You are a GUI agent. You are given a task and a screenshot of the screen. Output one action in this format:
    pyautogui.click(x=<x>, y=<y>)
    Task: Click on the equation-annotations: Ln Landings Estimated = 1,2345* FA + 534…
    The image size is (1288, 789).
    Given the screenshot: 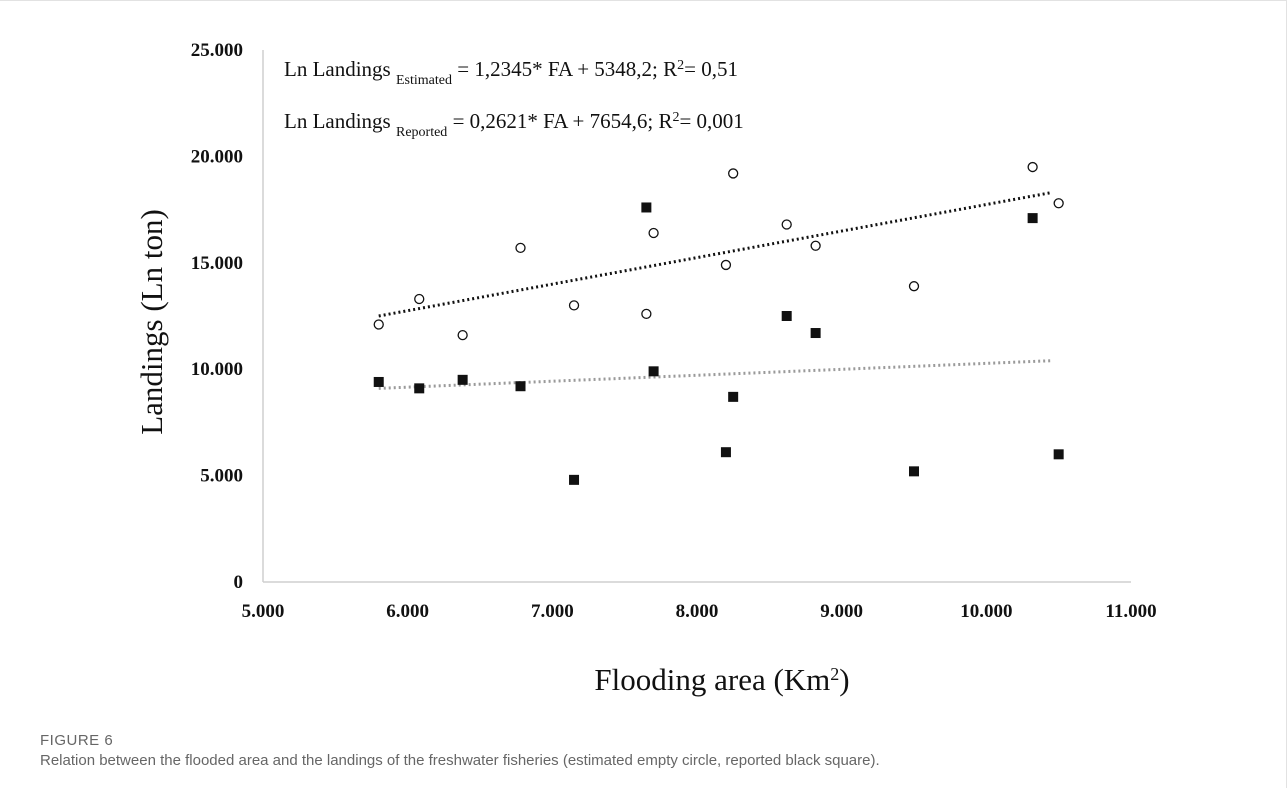 What is the action you would take?
    pyautogui.click(x=514, y=98)
    